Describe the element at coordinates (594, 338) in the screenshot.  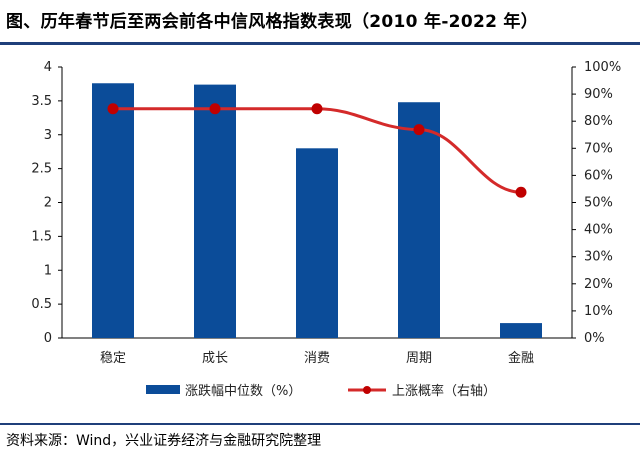
I see `y-right-tick-label: 0%` at that location.